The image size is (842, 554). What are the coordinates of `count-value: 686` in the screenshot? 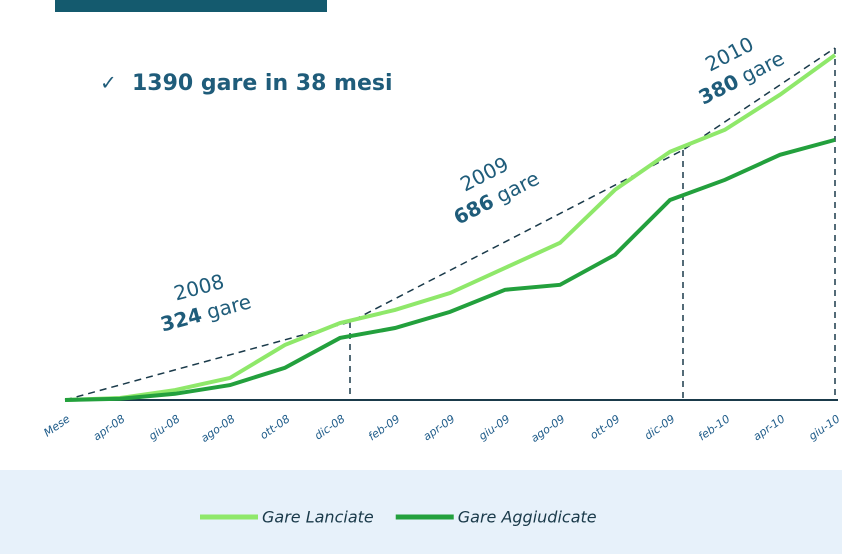 It's located at (473, 209).